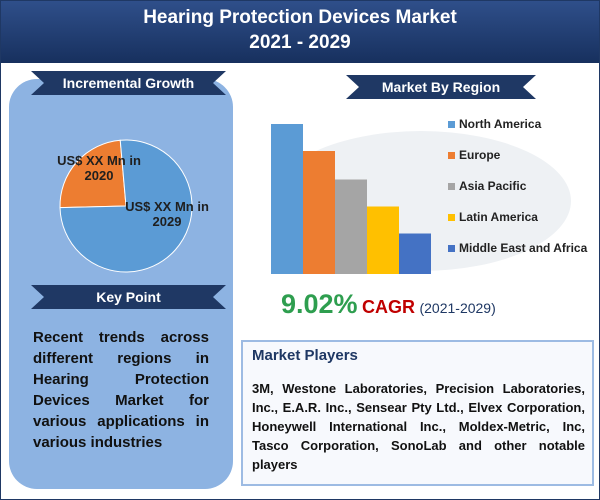 This screenshot has width=600, height=500. What do you see at coordinates (500, 124) in the screenshot?
I see `legend-label: North America` at bounding box center [500, 124].